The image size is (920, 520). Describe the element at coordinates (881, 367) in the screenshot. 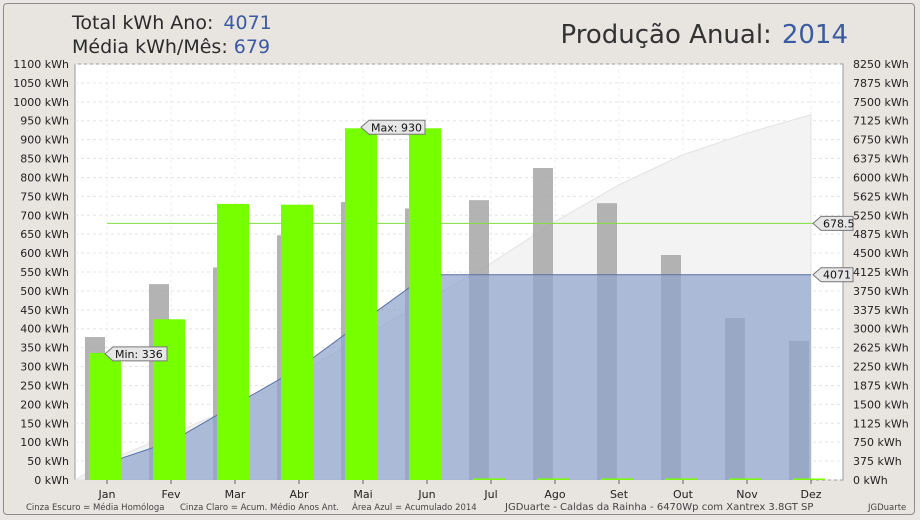

I see `y-right-tick-label: 2250 kWh` at that location.